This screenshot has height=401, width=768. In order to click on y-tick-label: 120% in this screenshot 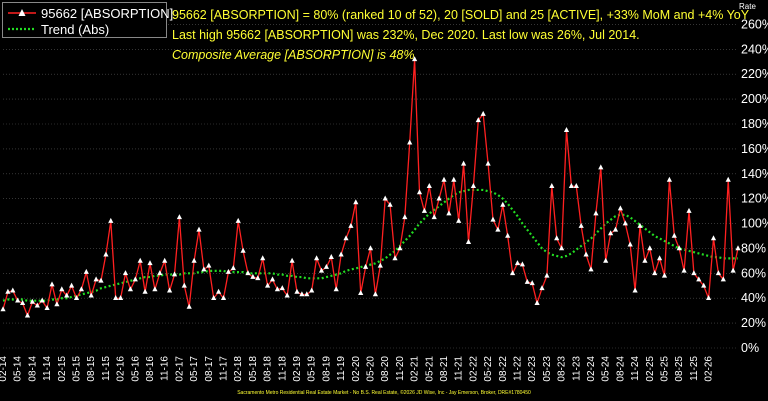, I will do `click(754, 199)`.